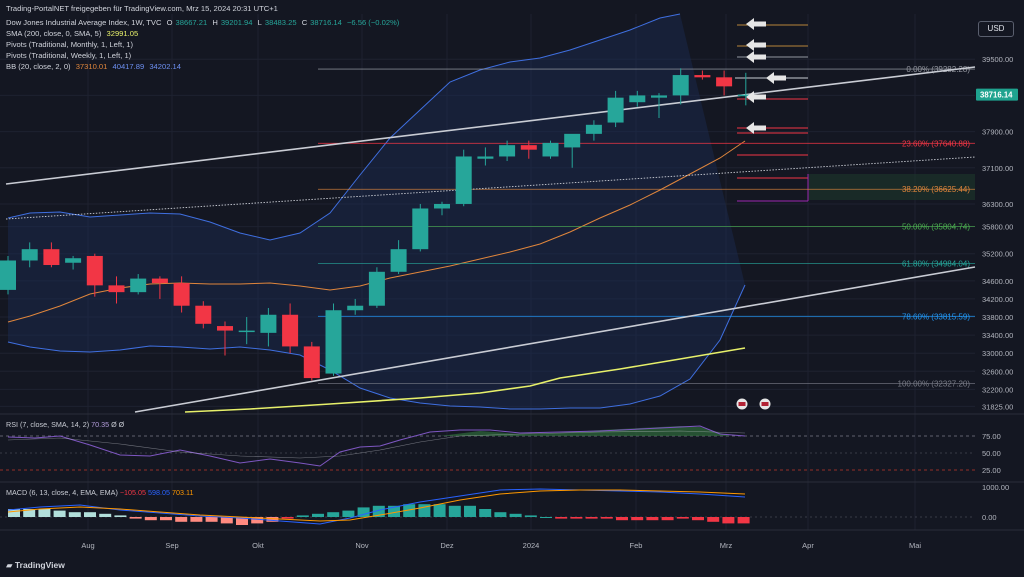 This screenshot has height=577, width=1024. I want to click on tv-brand-text: TradingView, so click(39, 565).